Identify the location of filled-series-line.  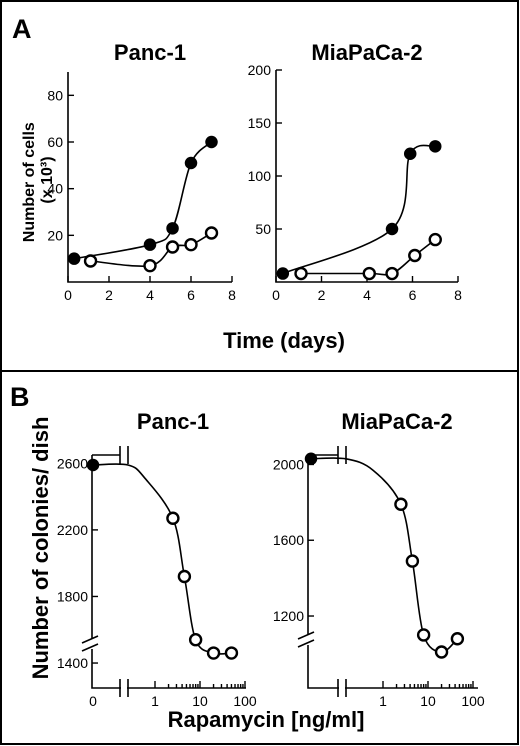
(359, 209).